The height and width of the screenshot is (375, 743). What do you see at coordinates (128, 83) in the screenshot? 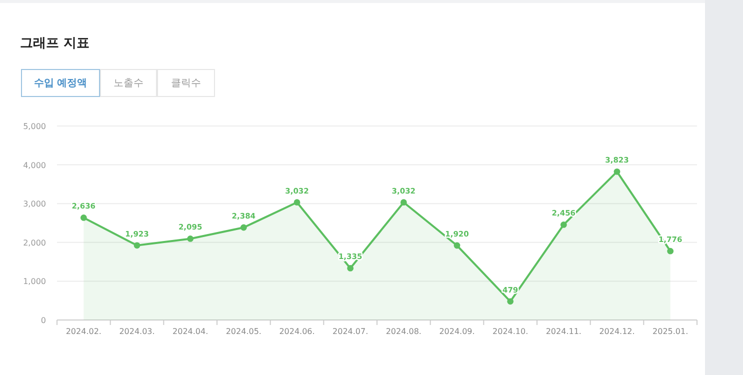
I see `text: 노출수` at bounding box center [128, 83].